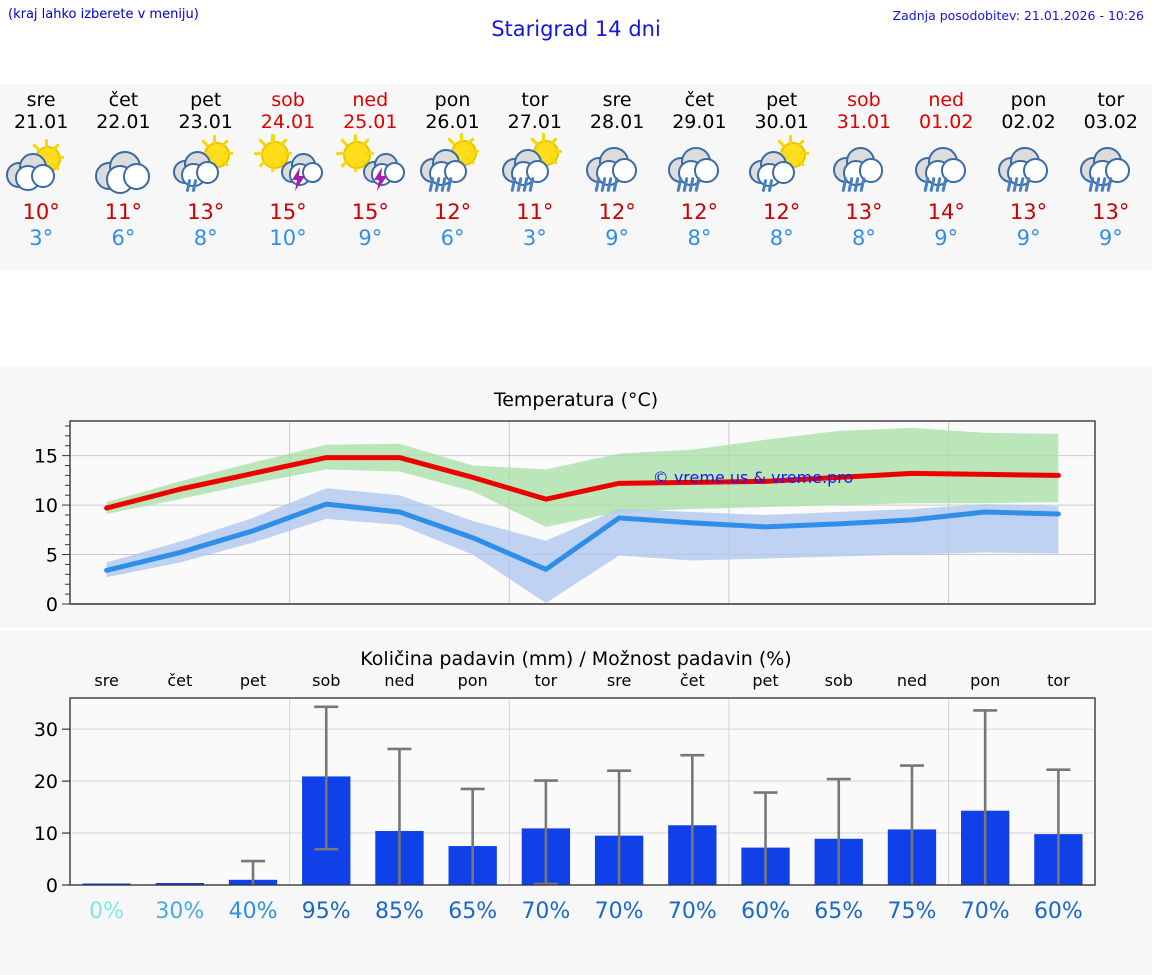 The width and height of the screenshot is (1152, 975). I want to click on forecast-day-column: tor 03.02 13° 9°, so click(1111, 177).